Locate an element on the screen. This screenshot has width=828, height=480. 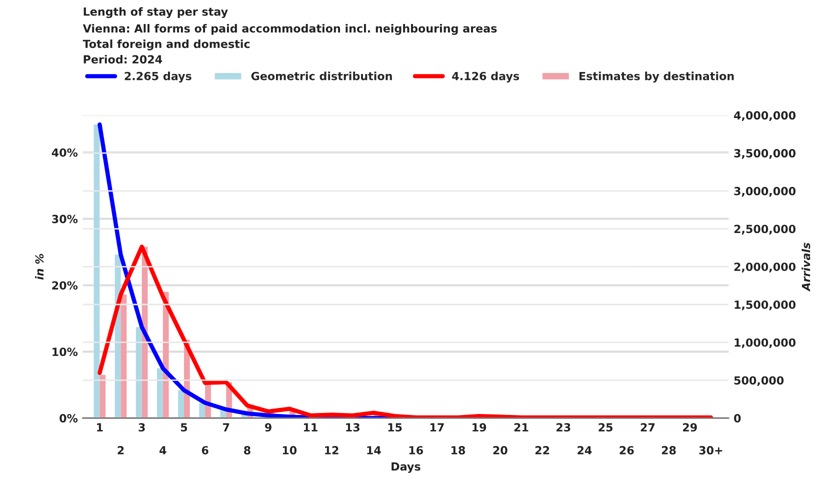
y2-tick-label: 3,000,000 is located at coordinates (765, 191).